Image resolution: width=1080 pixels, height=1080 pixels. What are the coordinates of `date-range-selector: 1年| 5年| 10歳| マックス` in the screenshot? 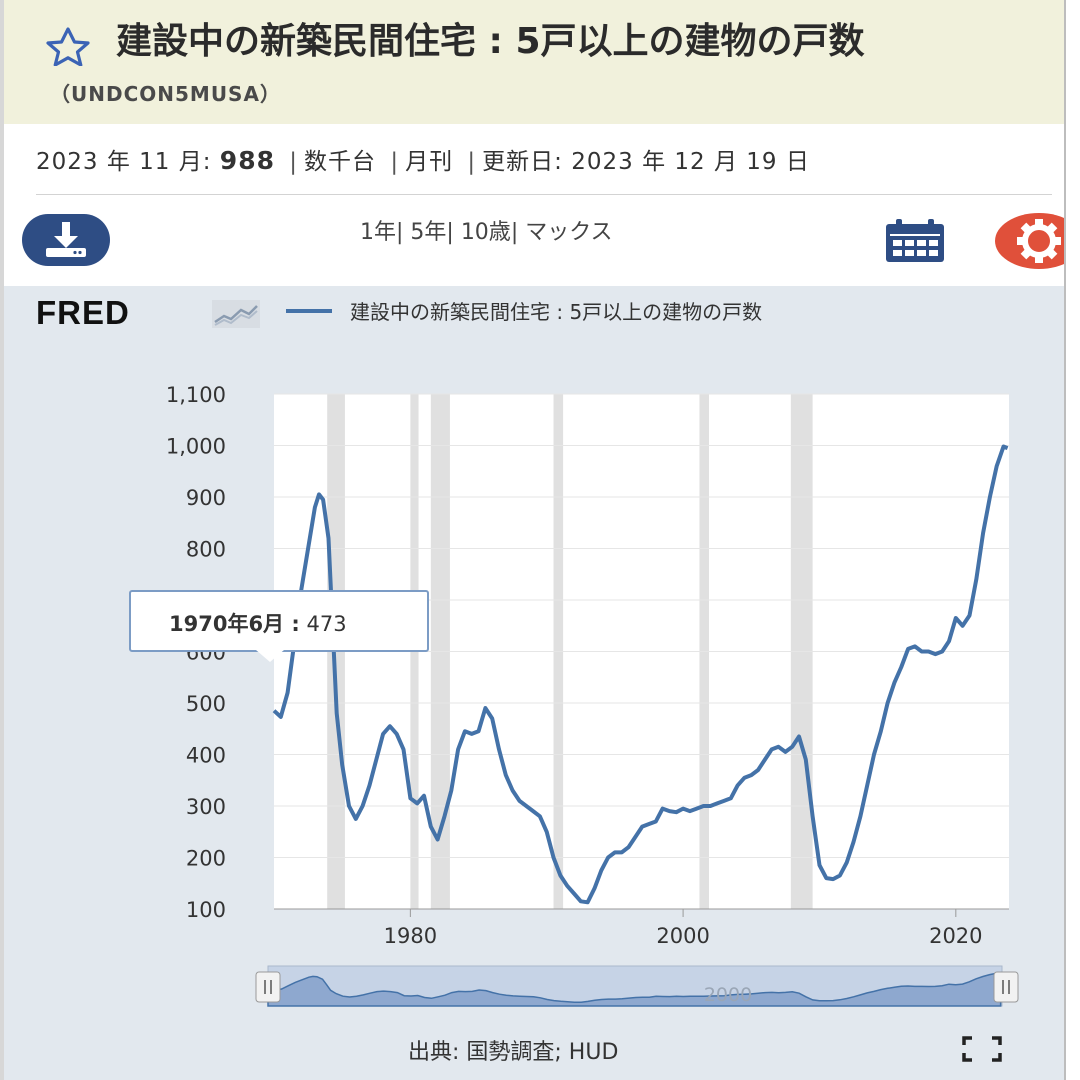 It's located at (486, 232).